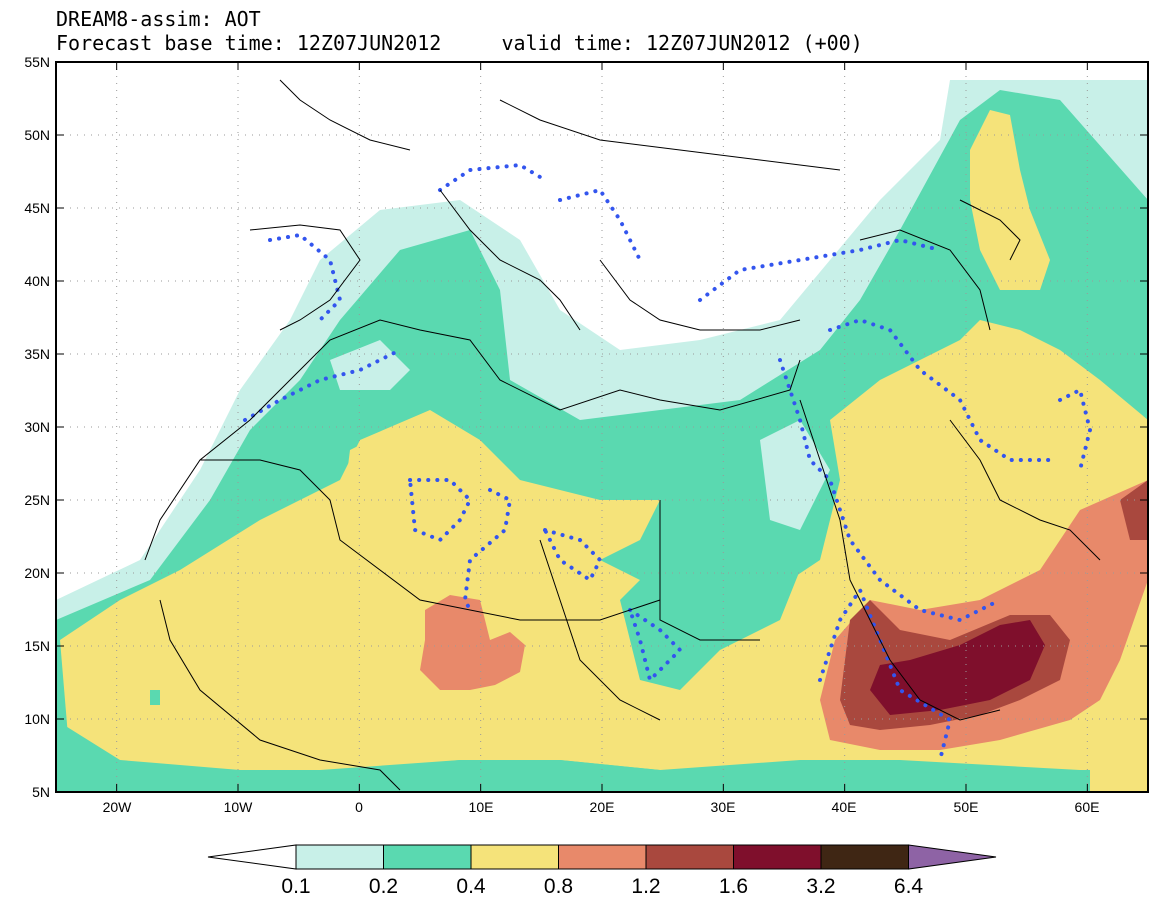 Image resolution: width=1165 pixels, height=905 pixels. Describe the element at coordinates (558, 886) in the screenshot. I see `colorbar-label: 0.8` at that location.